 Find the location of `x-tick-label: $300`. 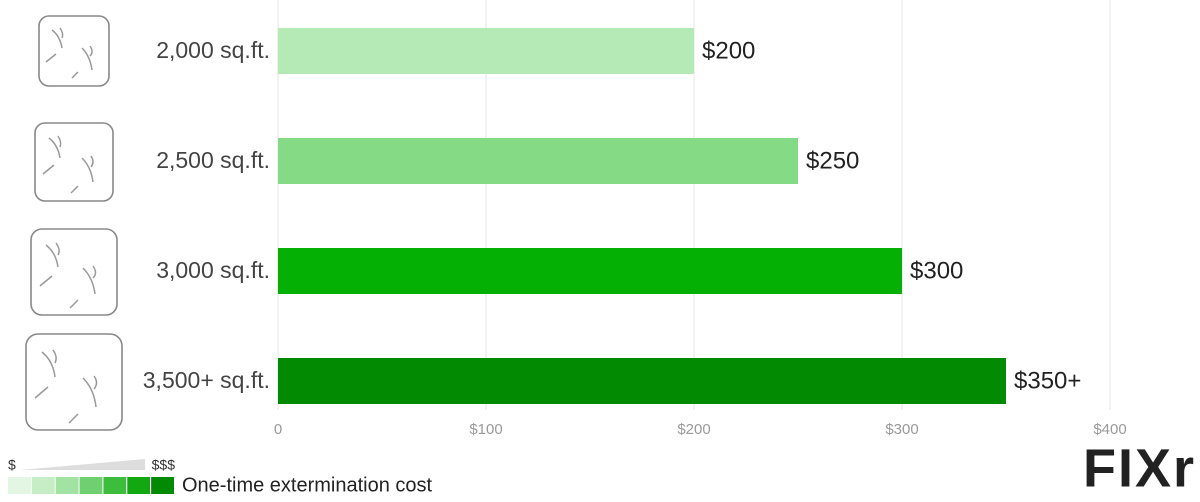

x-tick-label: $300 is located at coordinates (901, 429).